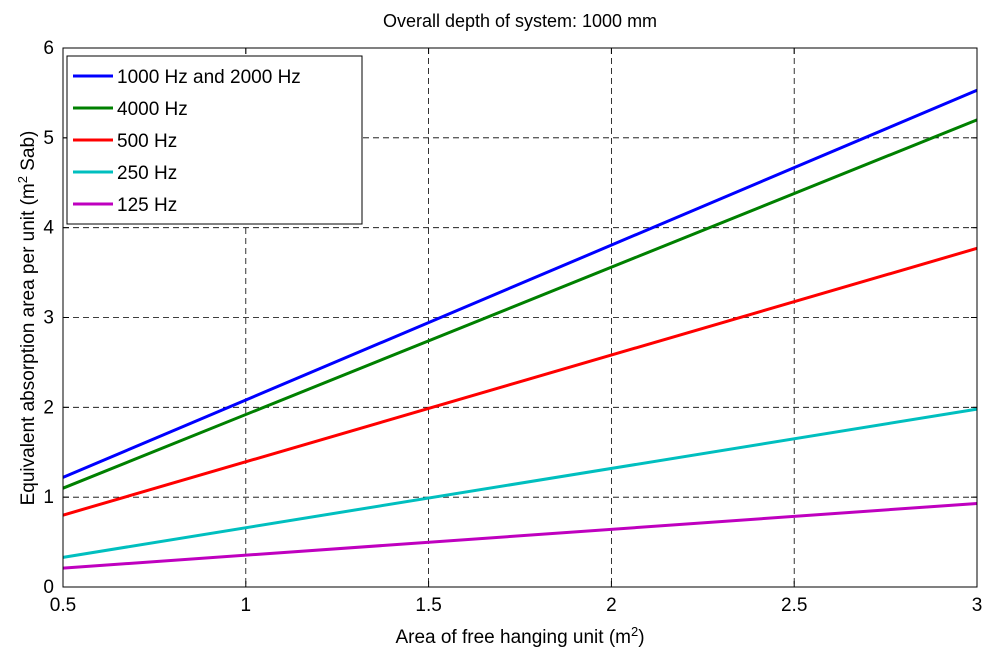  Describe the element at coordinates (520, 535) in the screenshot. I see `series-line` at that location.